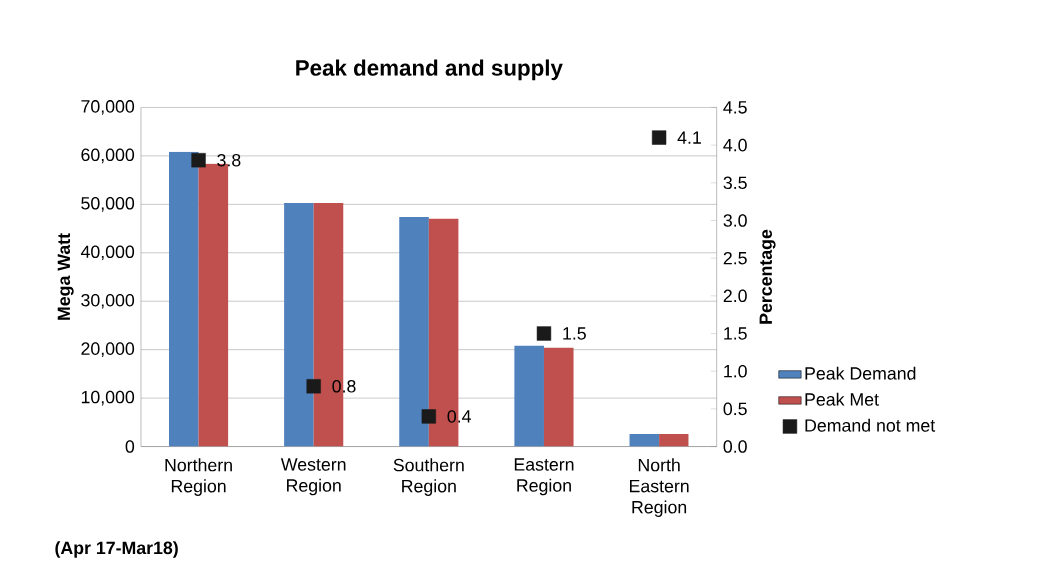 The width and height of the screenshot is (1041, 572). Describe the element at coordinates (116, 549) in the screenshot. I see `text: (Apr 17-Mar18)` at that location.